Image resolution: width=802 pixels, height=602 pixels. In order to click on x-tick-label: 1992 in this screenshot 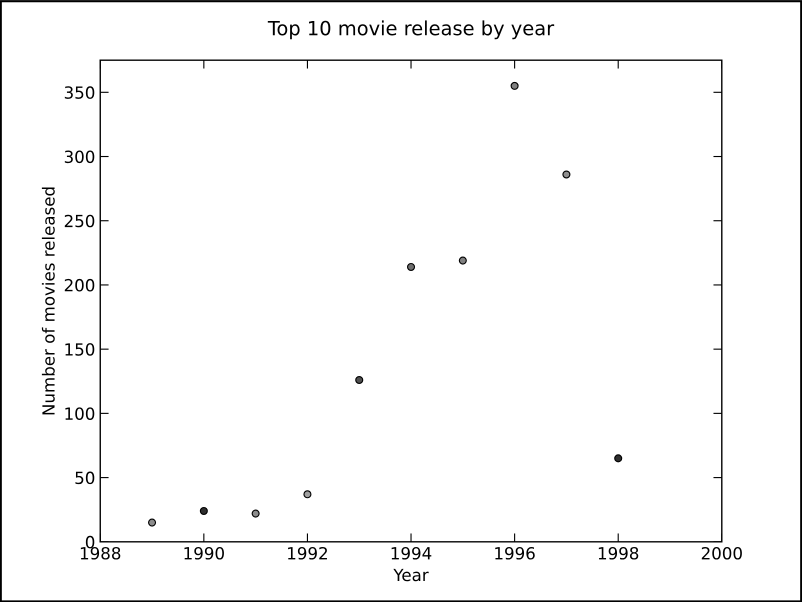, I will do `click(307, 553)`.